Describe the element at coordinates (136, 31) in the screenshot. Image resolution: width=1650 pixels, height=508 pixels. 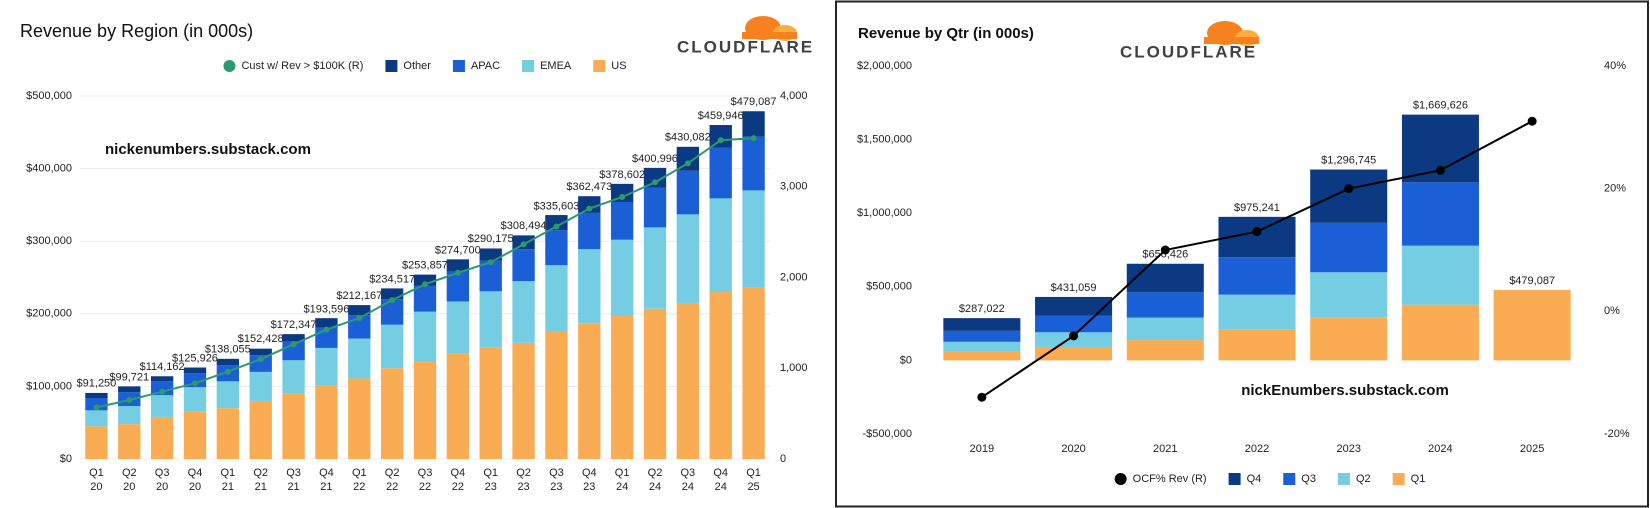
I see `chart-title: Revenue by Region (in 000s)` at that location.